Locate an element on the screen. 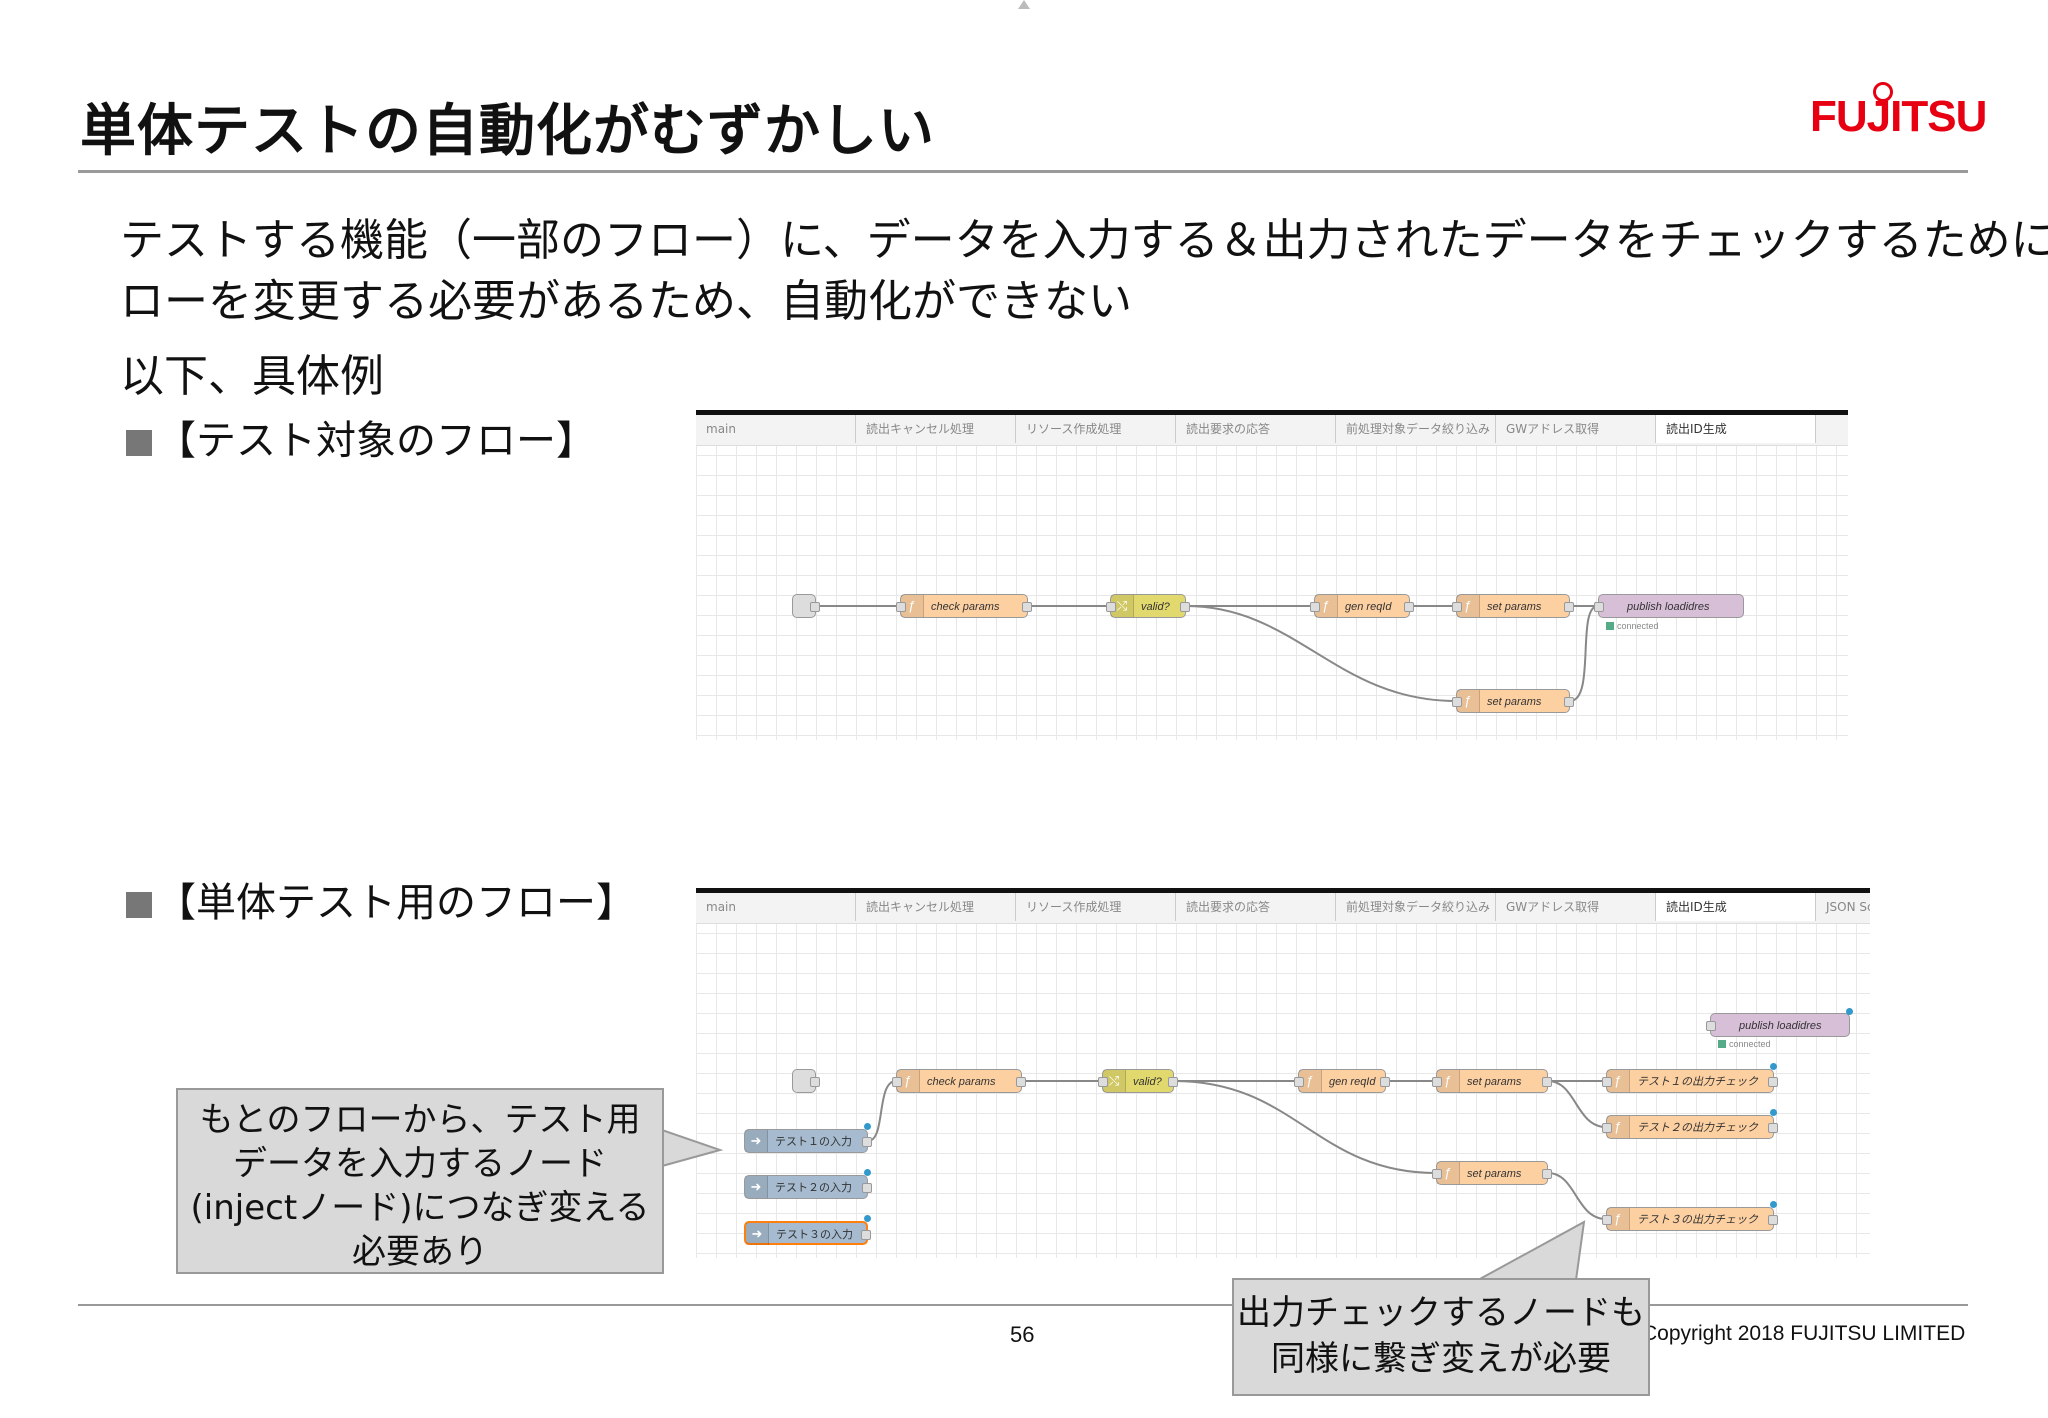 This screenshot has width=2048, height=1418. body-text-line-2: ローを変更する必要があるため、自動化ができない is located at coordinates (626, 301).